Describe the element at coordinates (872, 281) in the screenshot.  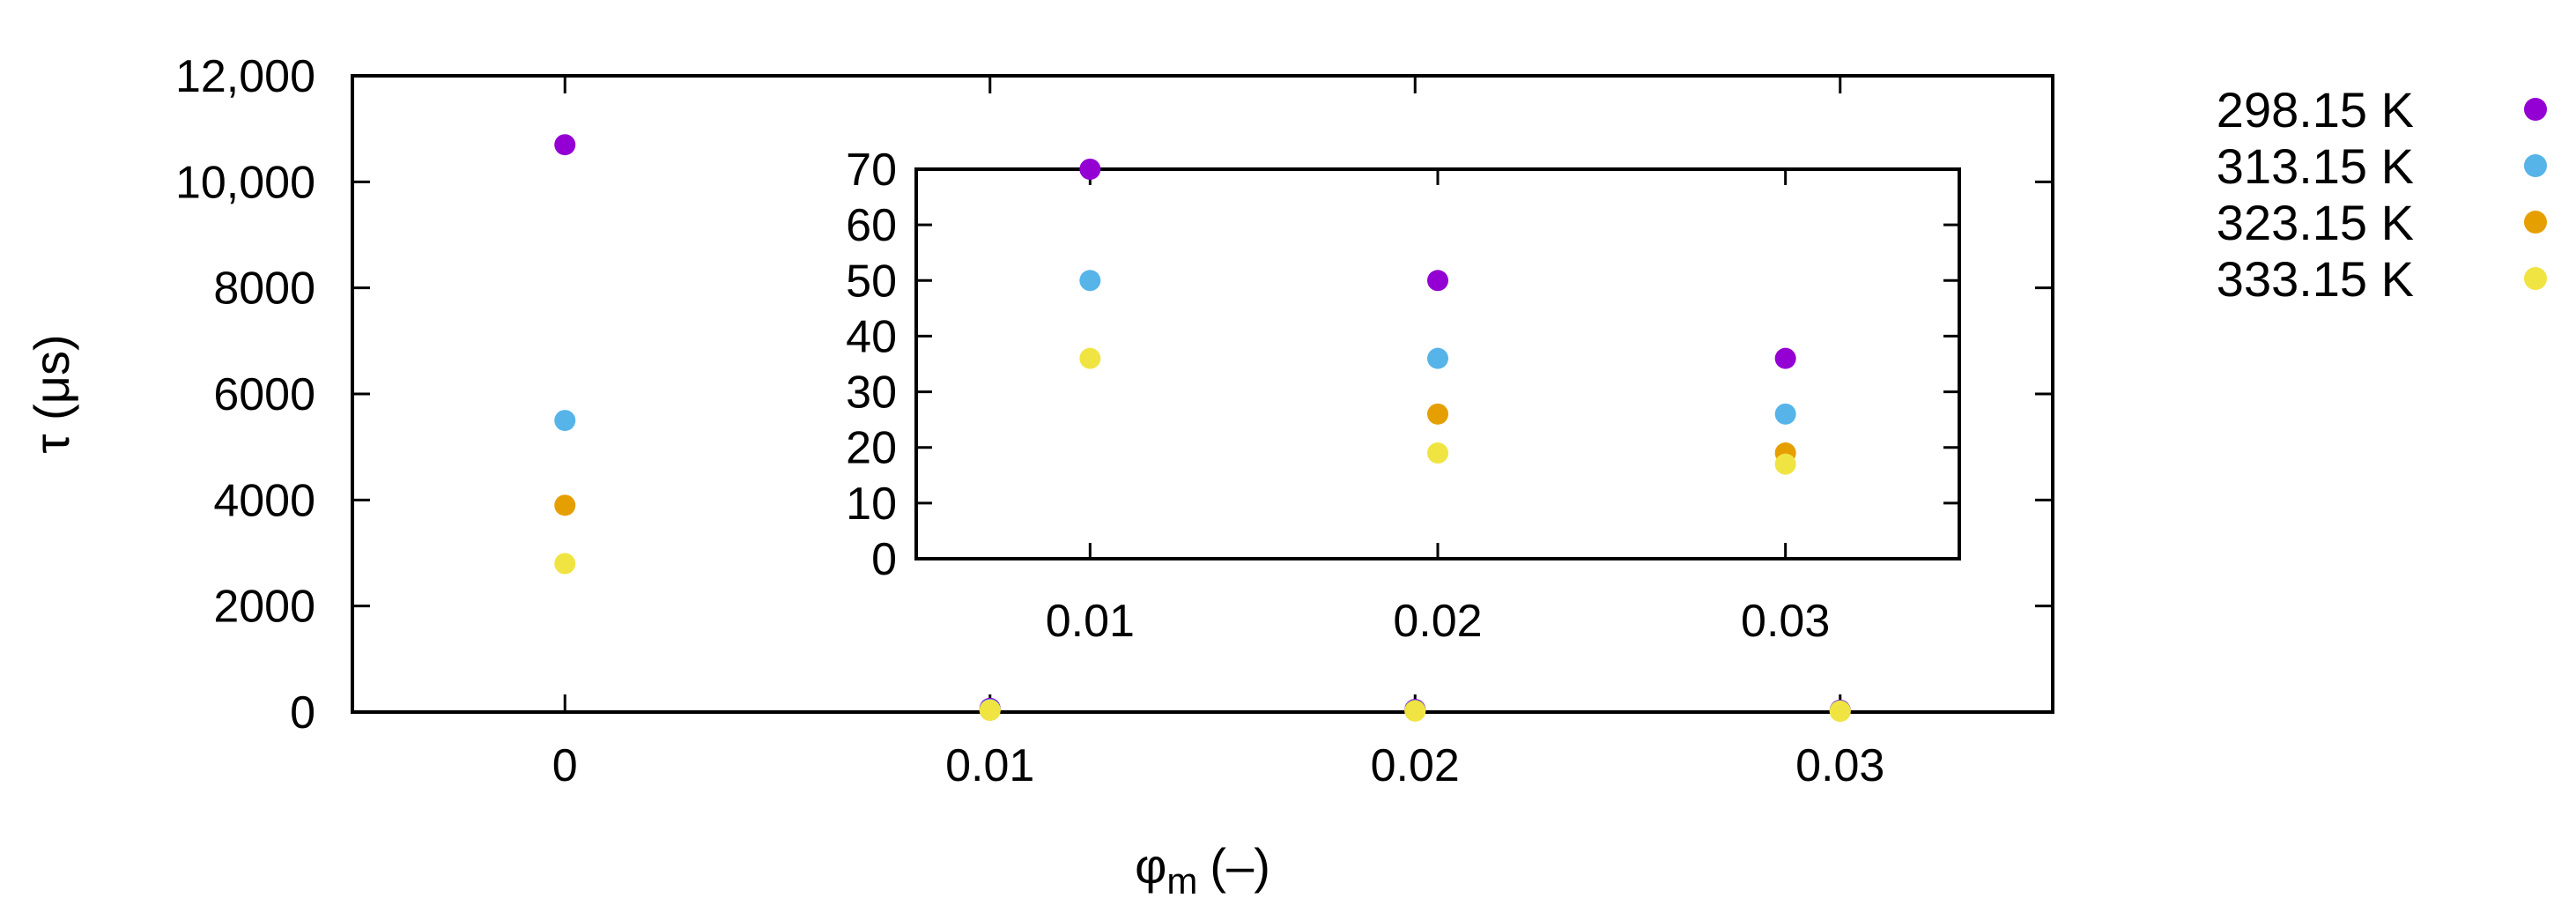
I see `y-tick-label: 50` at that location.